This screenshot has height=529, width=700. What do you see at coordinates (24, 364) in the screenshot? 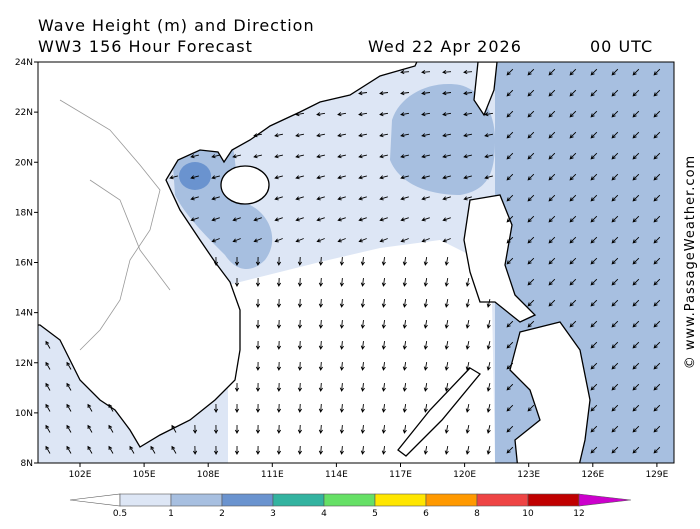
I see `lat-label: 12N` at bounding box center [24, 364].